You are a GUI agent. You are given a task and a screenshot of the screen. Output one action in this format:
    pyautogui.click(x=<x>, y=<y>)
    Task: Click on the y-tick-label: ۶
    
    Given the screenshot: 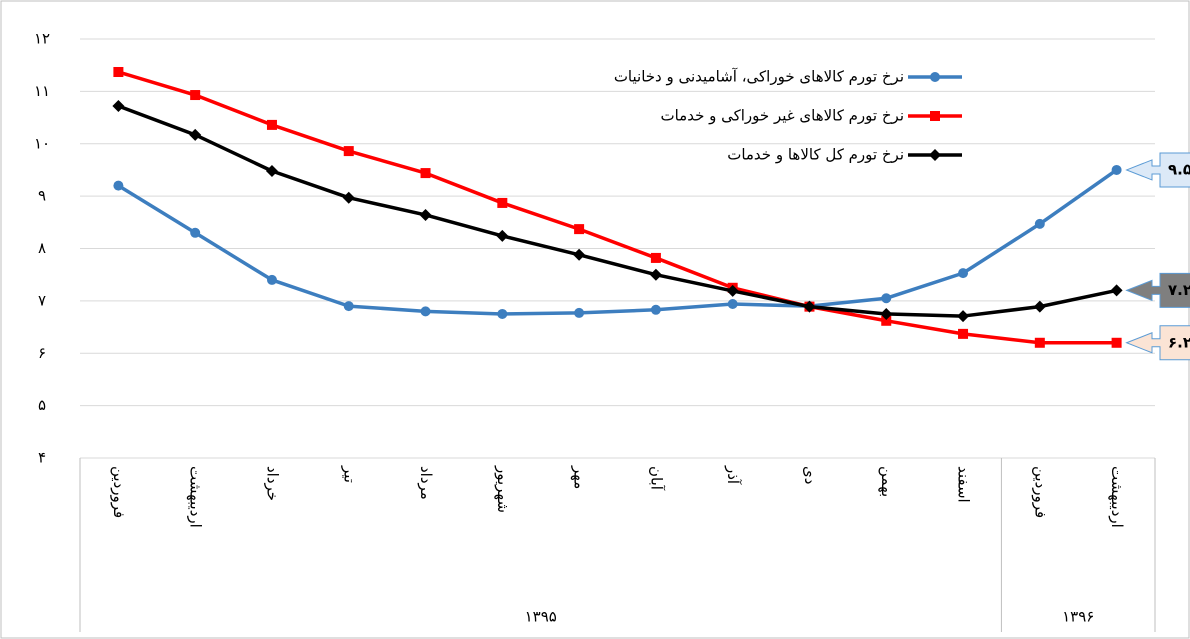 What is the action you would take?
    pyautogui.click(x=42, y=353)
    